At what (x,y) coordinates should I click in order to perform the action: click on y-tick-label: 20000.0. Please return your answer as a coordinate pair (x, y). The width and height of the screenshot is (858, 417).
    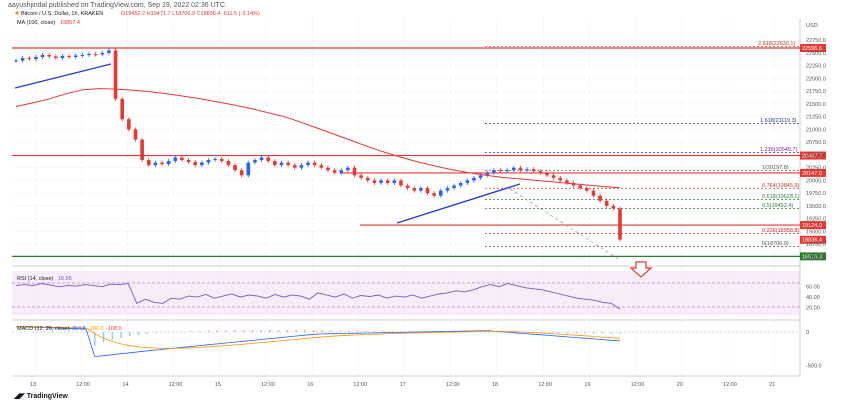
    Looking at the image, I should click on (816, 181).